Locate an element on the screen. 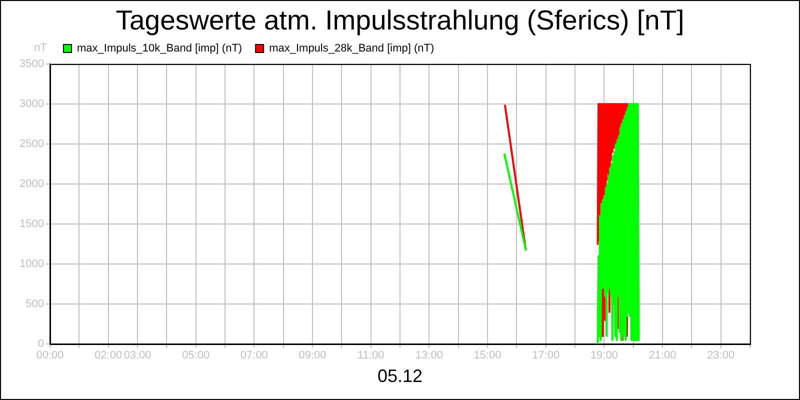 Image resolution: width=800 pixels, height=400 pixels. y-tick-label: 3000 is located at coordinates (32, 104).